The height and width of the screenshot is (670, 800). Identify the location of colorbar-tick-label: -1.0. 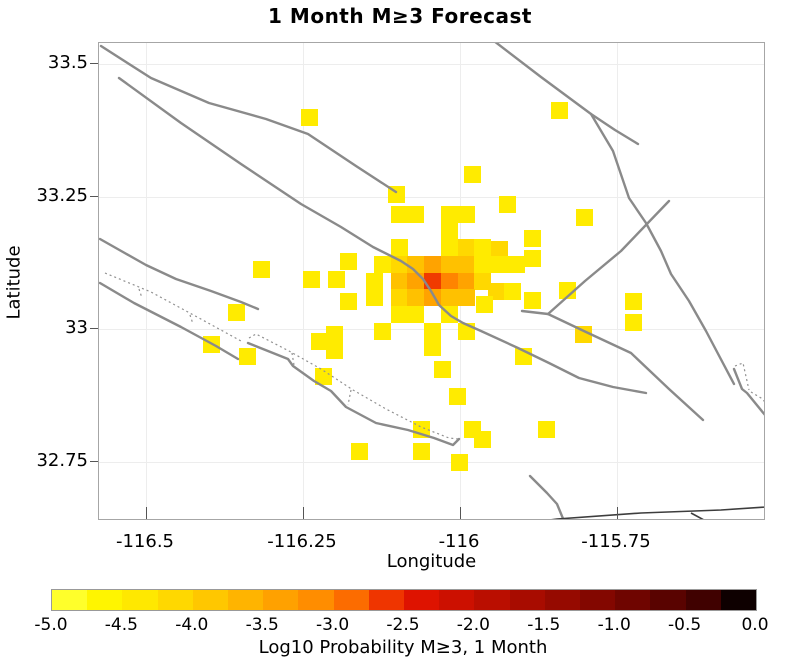
(614, 625).